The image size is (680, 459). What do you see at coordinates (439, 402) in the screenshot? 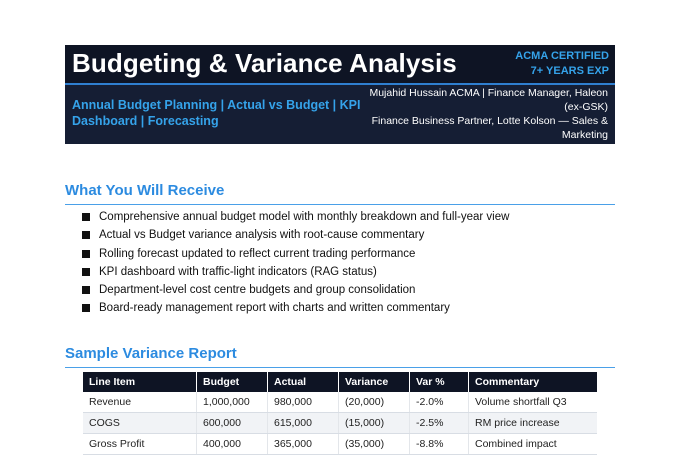
I see `cell-var-percent: -2.0%` at bounding box center [439, 402].